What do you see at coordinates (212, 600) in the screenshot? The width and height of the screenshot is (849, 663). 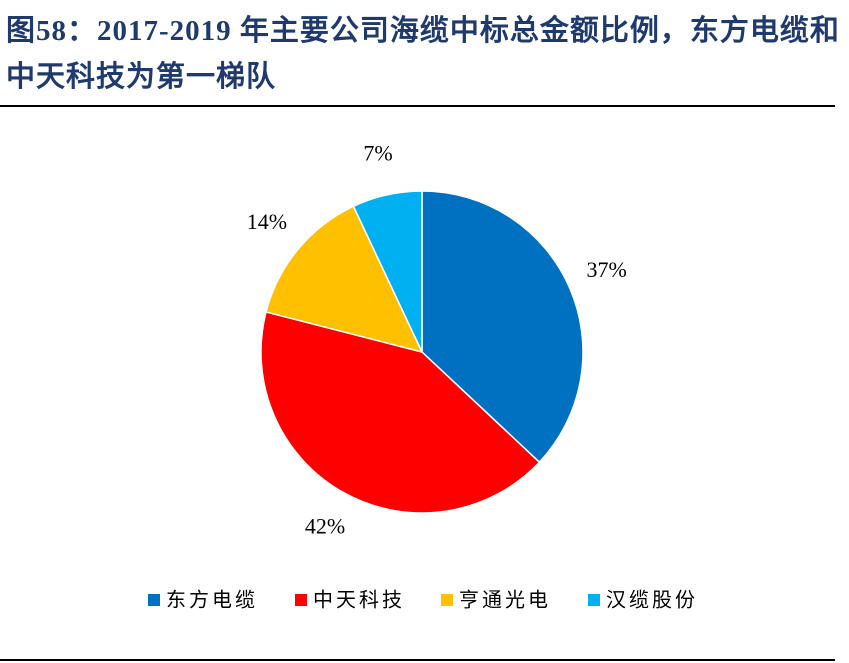 I see `legend-label: 东方电缆` at bounding box center [212, 600].